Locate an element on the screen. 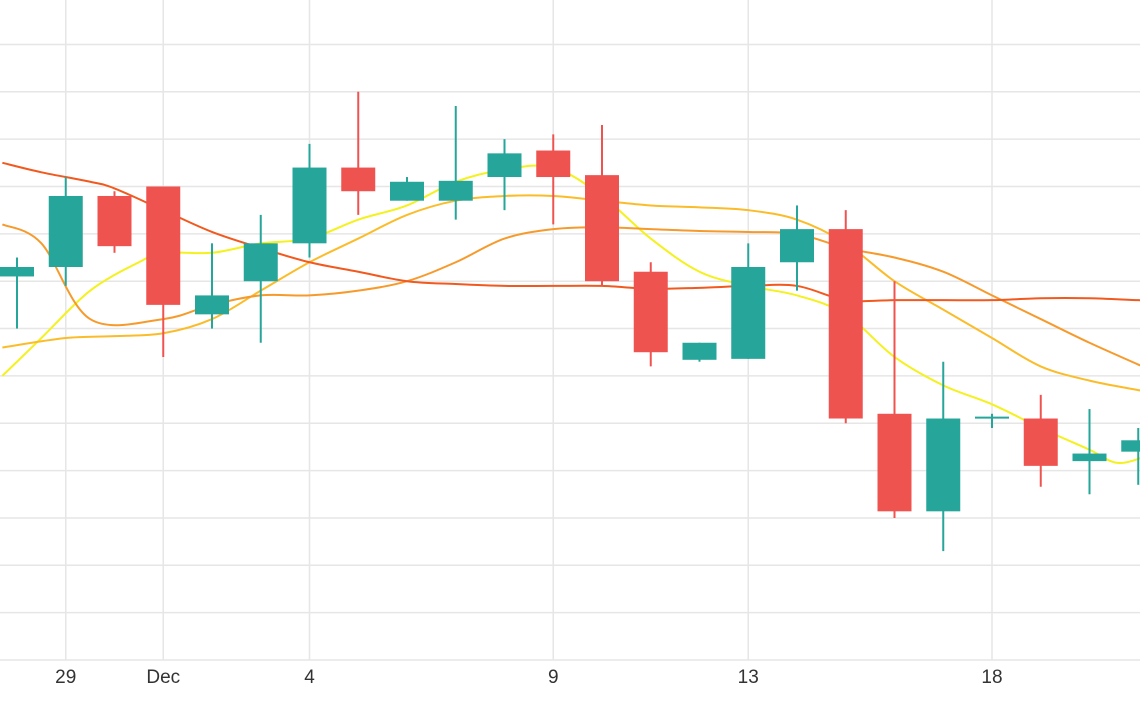 This screenshot has height=710, width=1140. x-tick-label: 13 is located at coordinates (748, 677).